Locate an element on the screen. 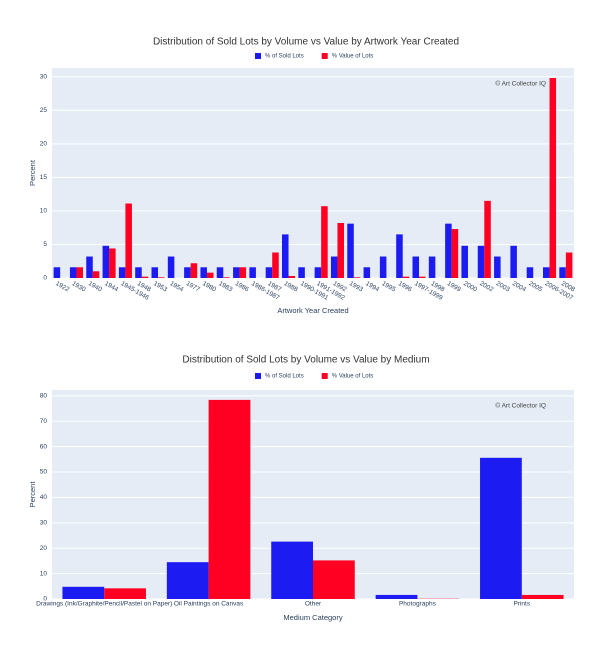 This screenshot has height=645, width=612. x-tick-label: Other is located at coordinates (313, 604).